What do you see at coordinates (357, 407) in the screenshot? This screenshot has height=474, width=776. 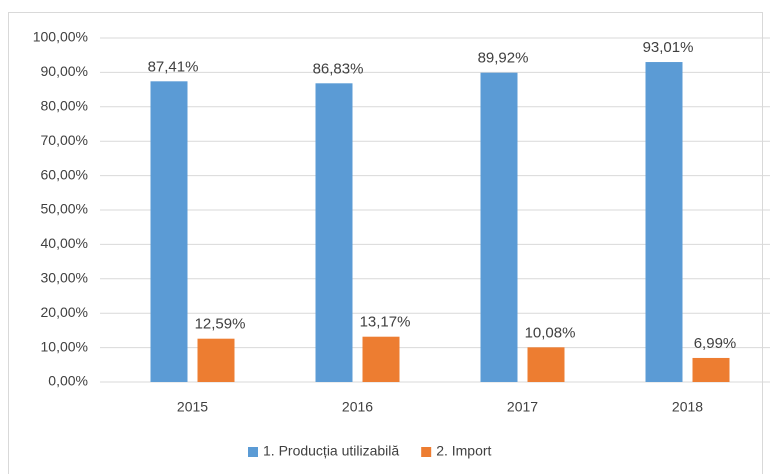 I see `x-tick-label: 2016` at bounding box center [357, 407].